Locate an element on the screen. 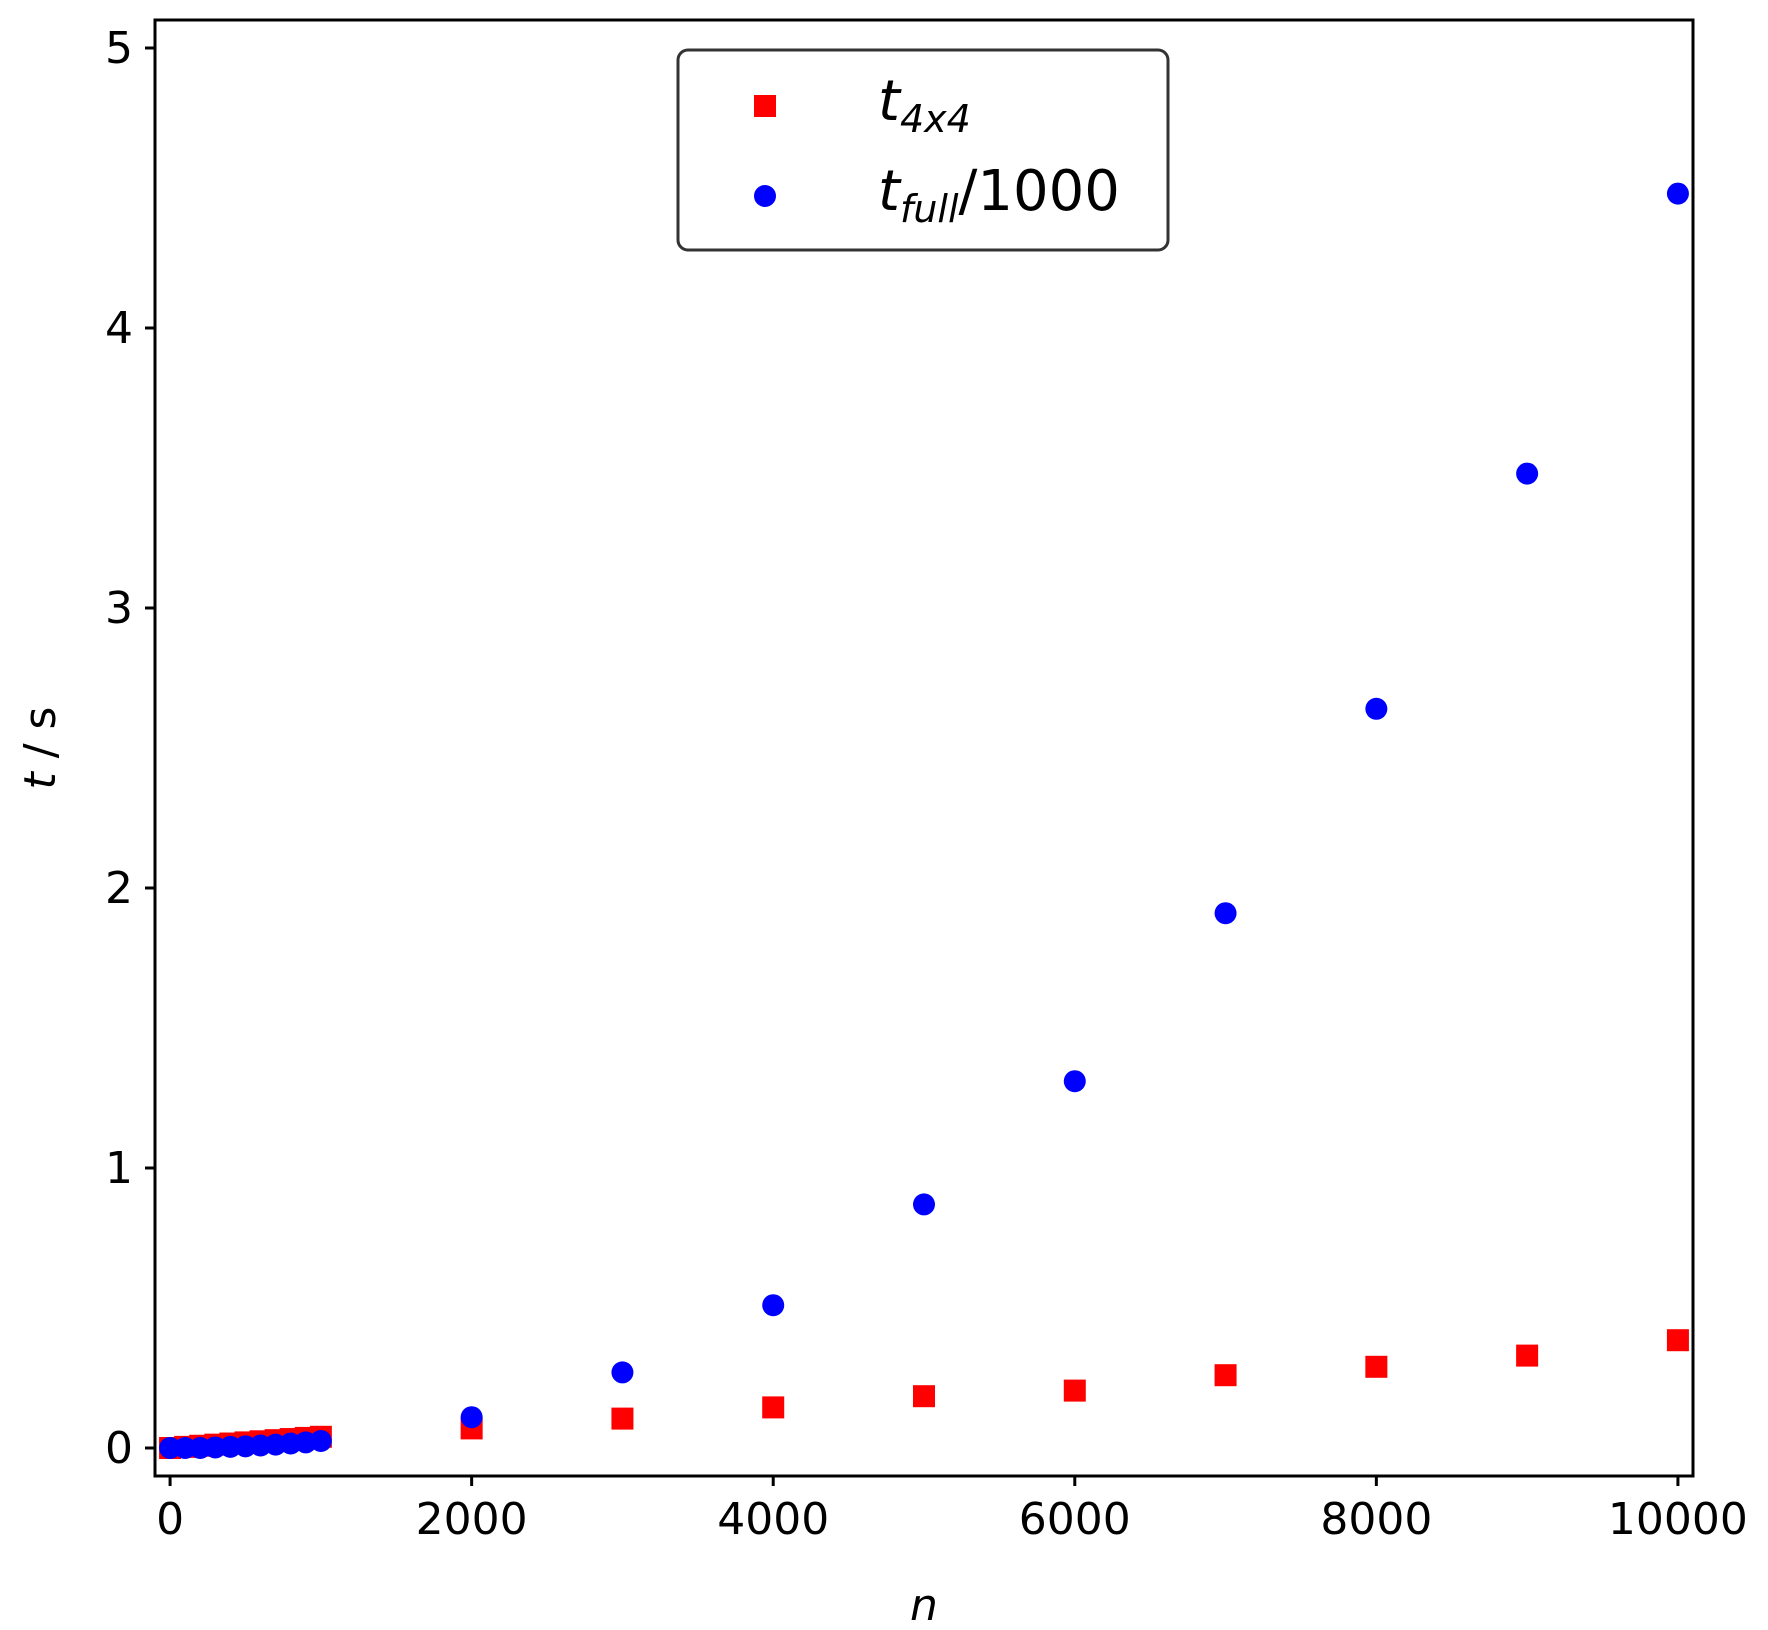 This screenshot has height=1630, width=1768. legend: t4x4 tfull/1000 is located at coordinates (923, 150).